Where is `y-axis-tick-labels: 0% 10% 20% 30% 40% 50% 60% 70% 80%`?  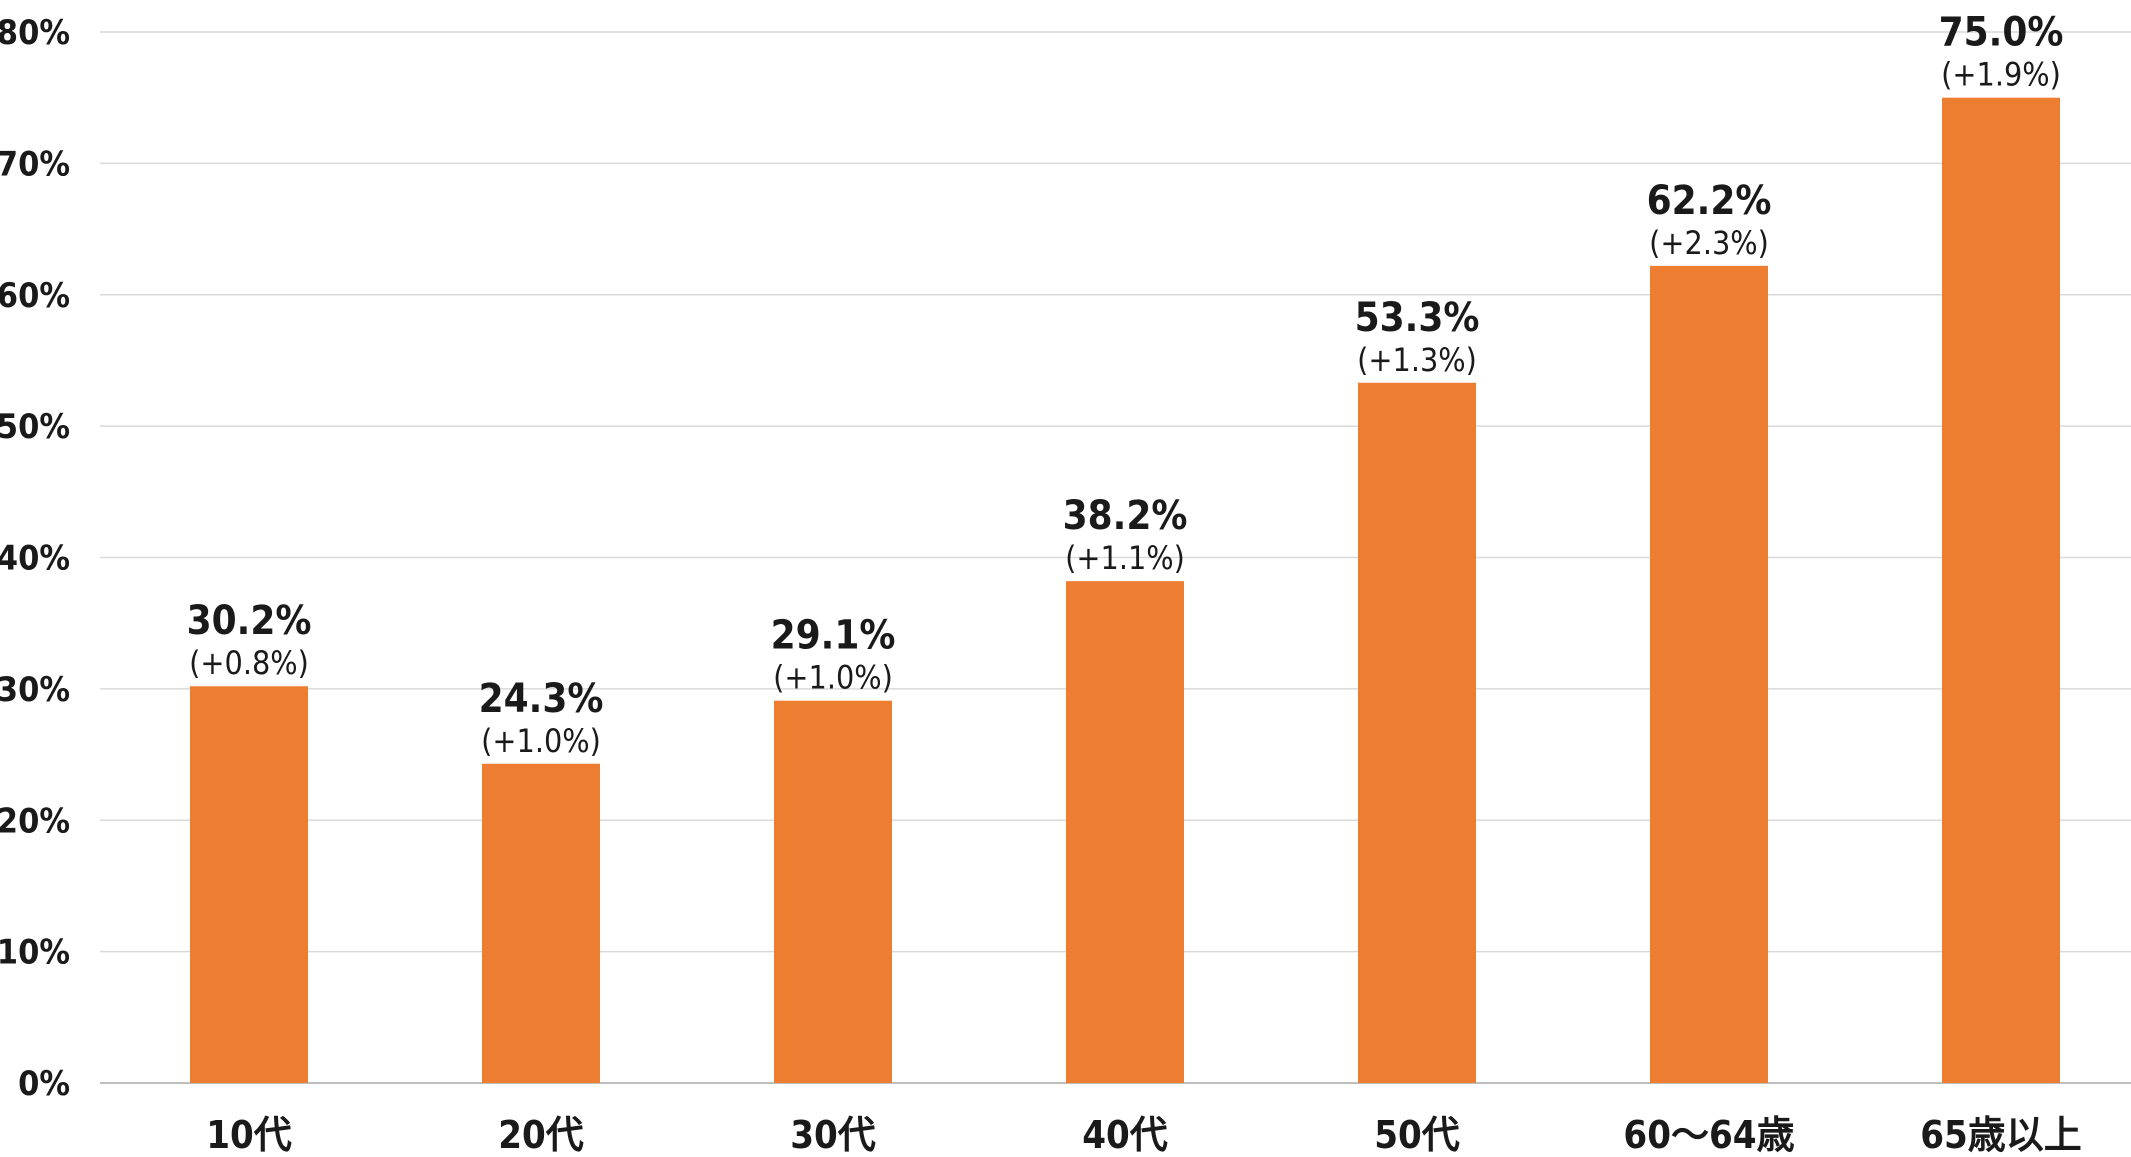 y-axis-tick-labels: 0% 10% 20% 30% 40% 50% 60% 70% 80% is located at coordinates (35, 558).